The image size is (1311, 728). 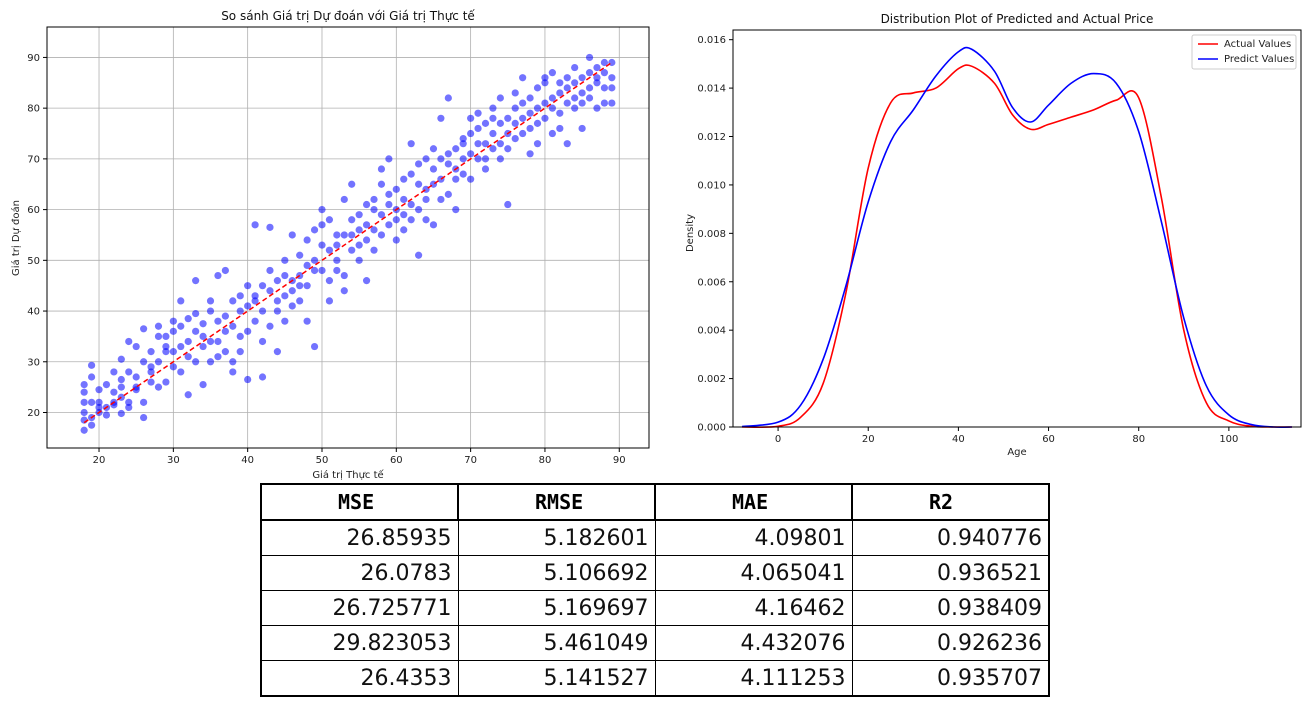 I want to click on scatter-ylabel: Giá trị Dự đoán, so click(x=16, y=238).